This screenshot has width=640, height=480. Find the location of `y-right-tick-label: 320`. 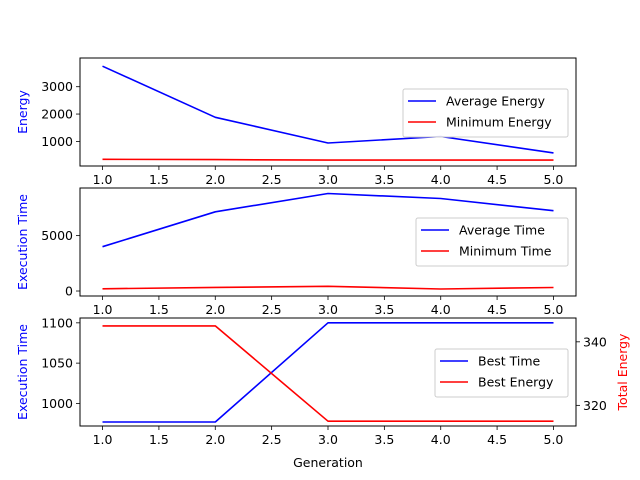

y-right-tick-label: 320 is located at coordinates (595, 405).